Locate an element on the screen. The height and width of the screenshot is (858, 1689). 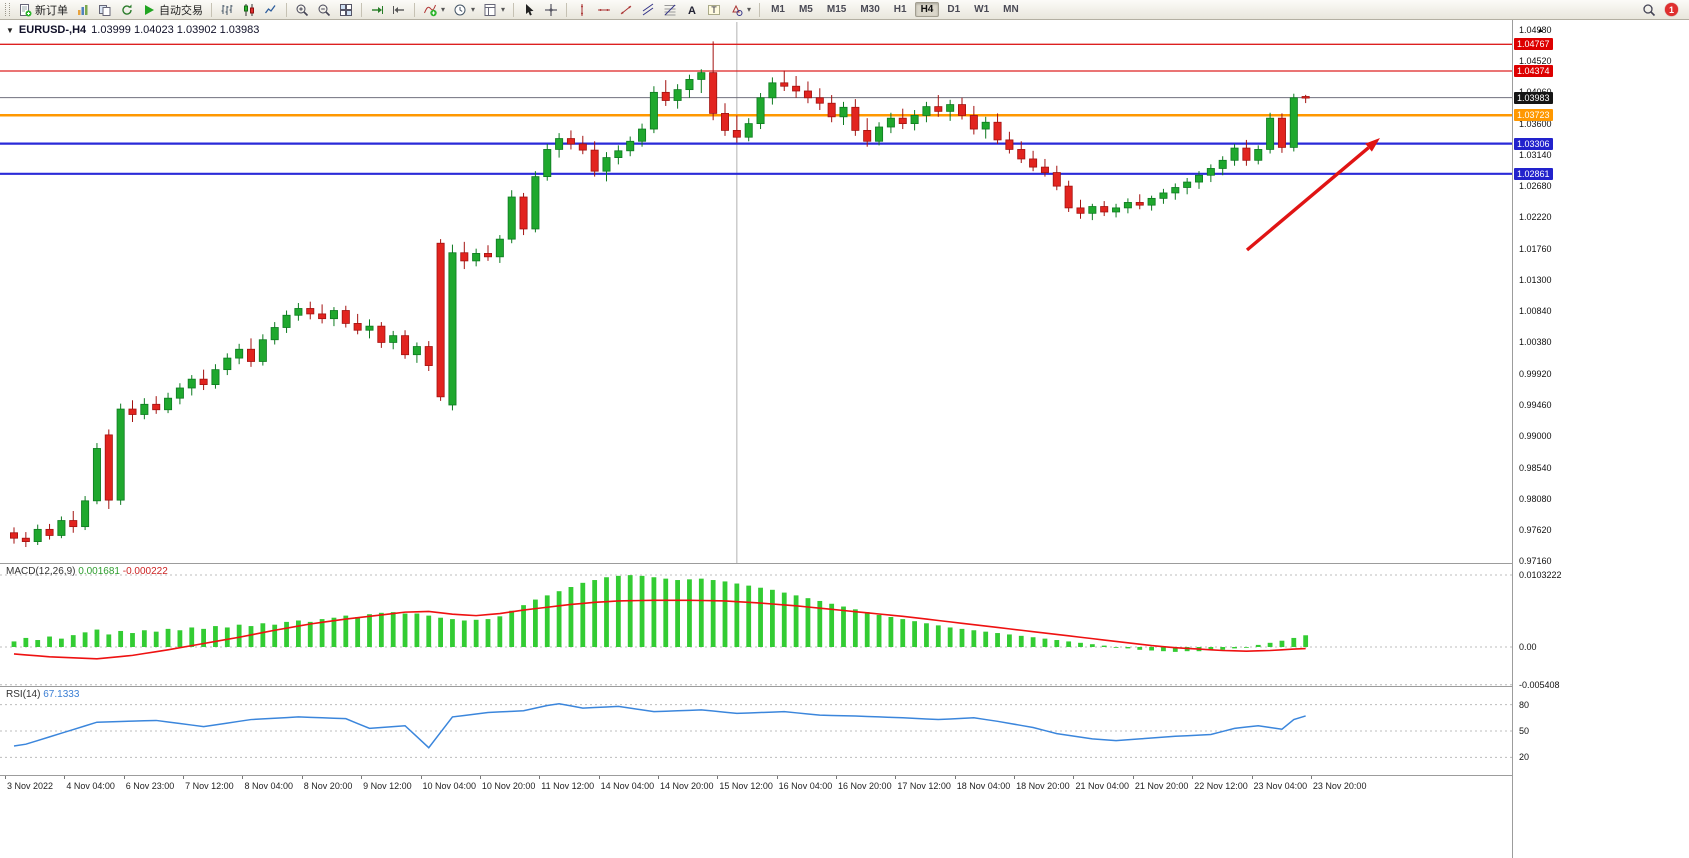
refresh-button is located at coordinates (127, 10).